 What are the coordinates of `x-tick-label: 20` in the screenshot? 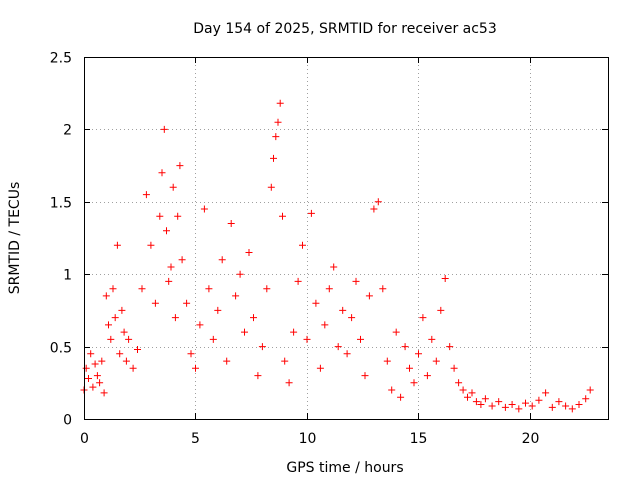 It's located at (531, 439).